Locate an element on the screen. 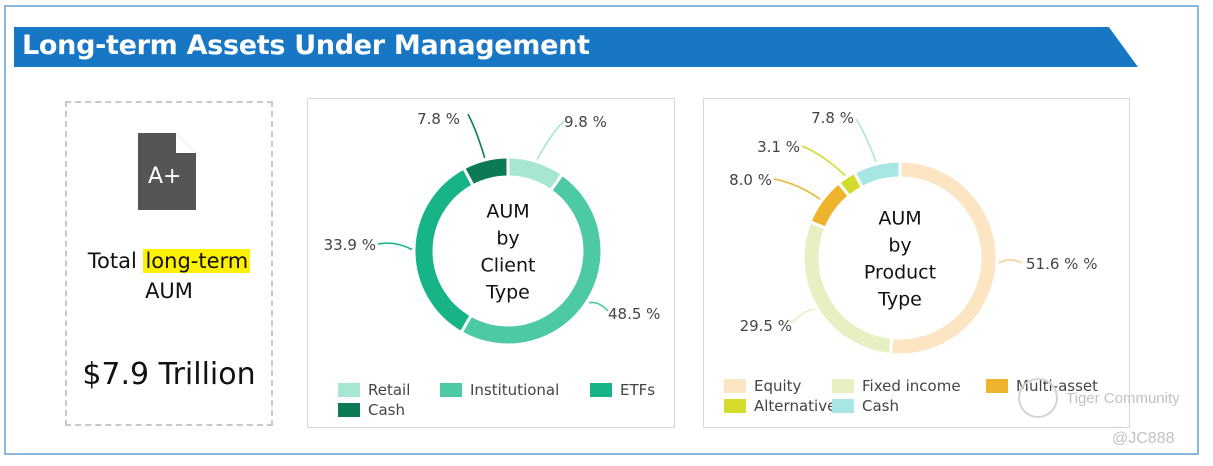 The height and width of the screenshot is (466, 1213). legend-swatch-equity is located at coordinates (735, 386).